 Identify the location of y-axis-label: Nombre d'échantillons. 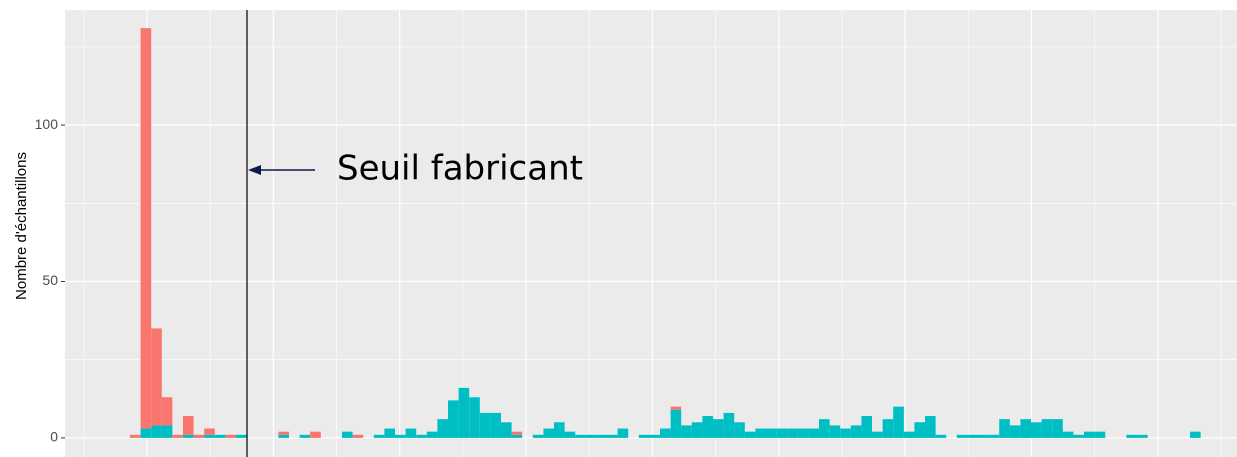
(21, 226).